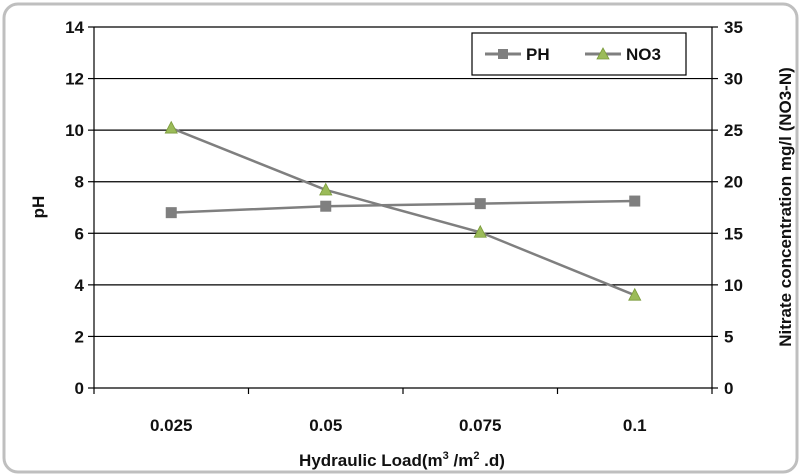 The width and height of the screenshot is (801, 476). What do you see at coordinates (733, 182) in the screenshot?
I see `right-tick-label: 20` at bounding box center [733, 182].